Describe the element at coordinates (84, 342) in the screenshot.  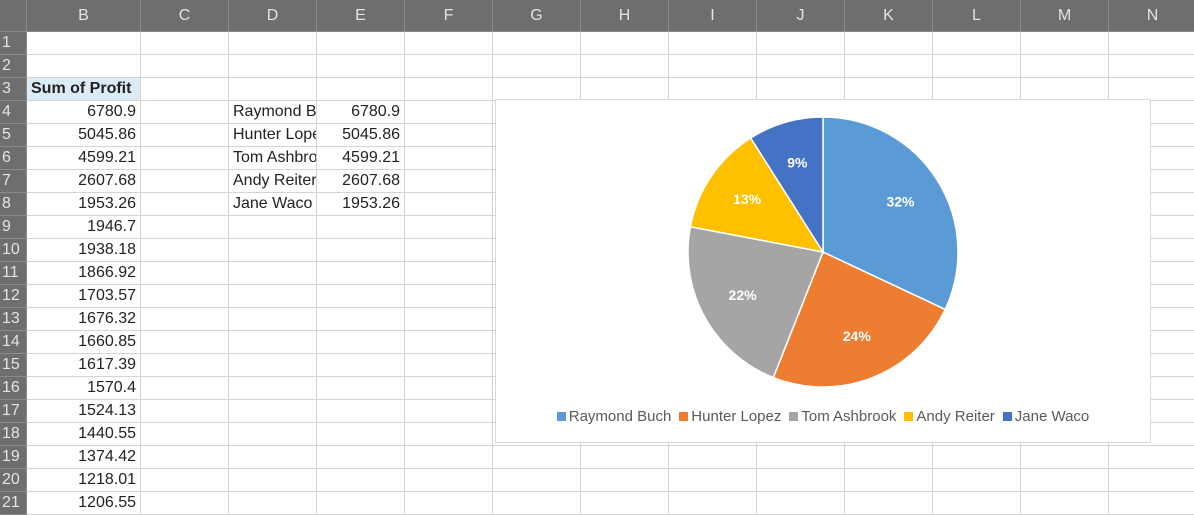
I see `cell: 1660.85` at that location.